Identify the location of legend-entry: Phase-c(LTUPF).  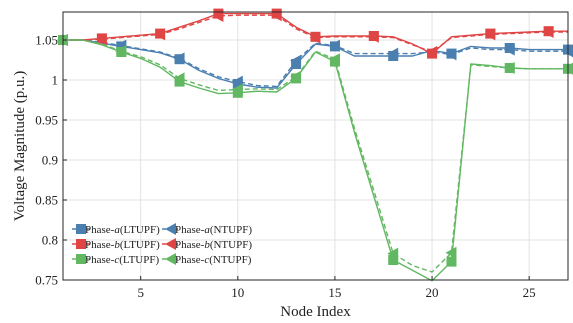
(115, 260).